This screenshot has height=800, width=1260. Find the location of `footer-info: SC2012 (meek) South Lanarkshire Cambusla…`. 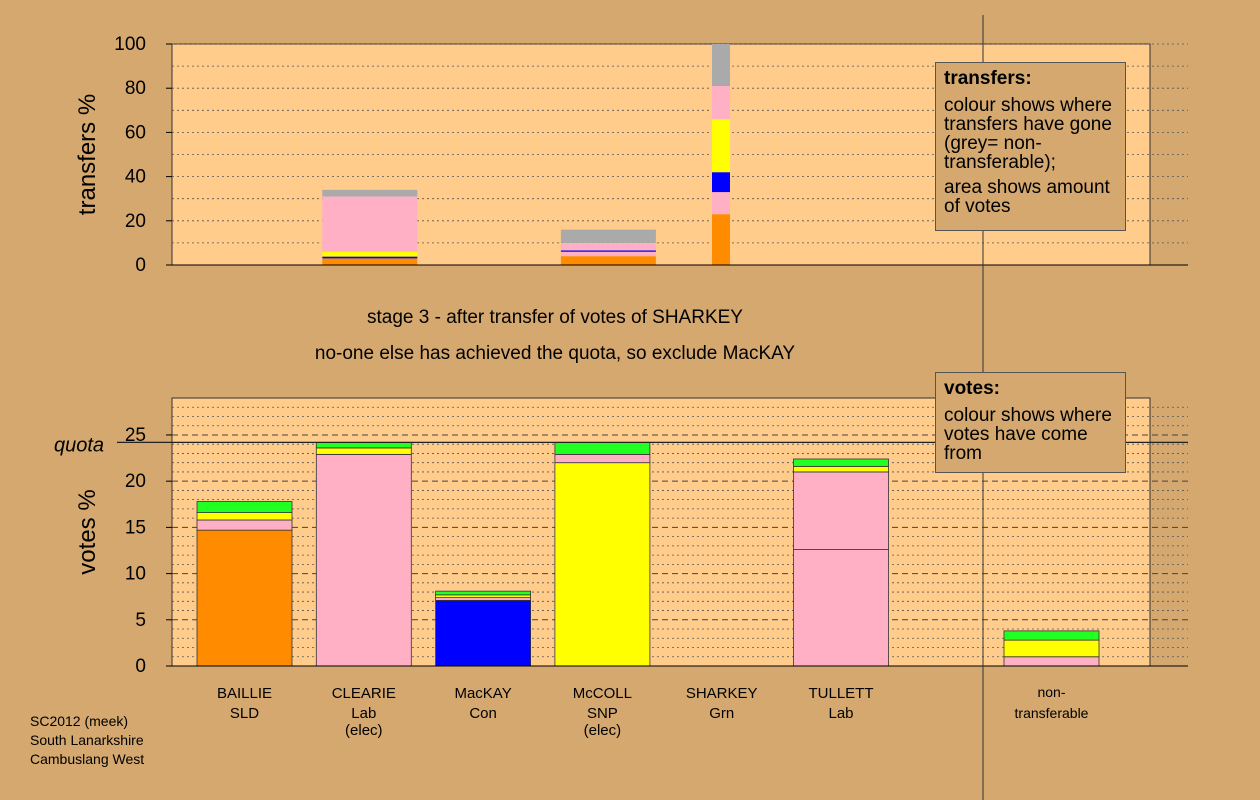

footer-info: SC2012 (meek) South Lanarkshire Cambusla… is located at coordinates (87, 740).